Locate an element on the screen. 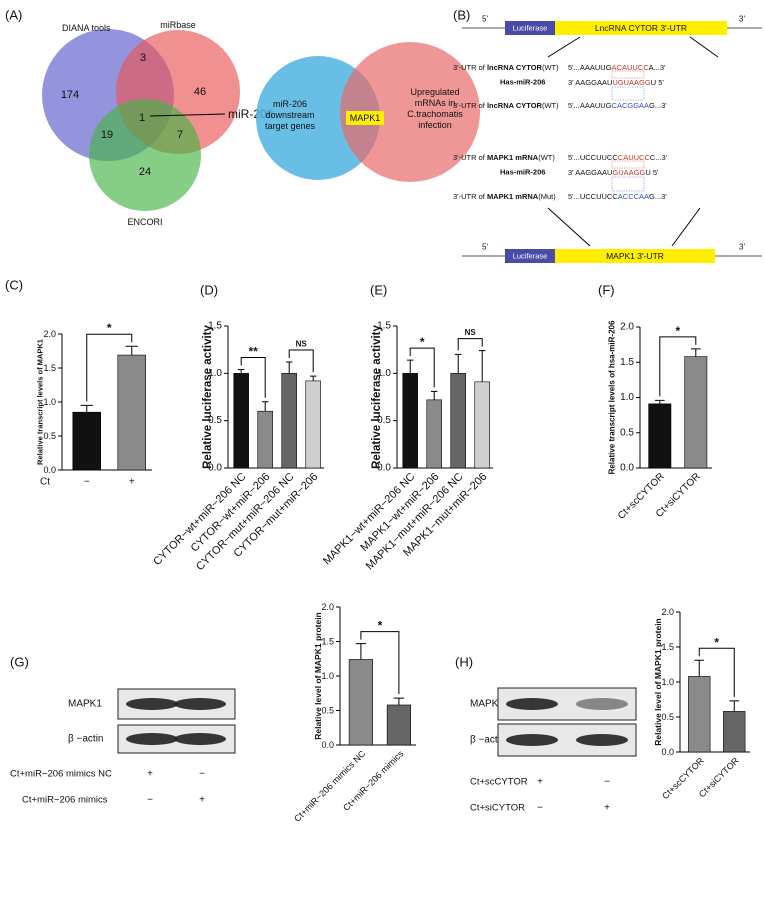 This screenshot has width=764, height=913. panel-label: (C) is located at coordinates (14, 285).